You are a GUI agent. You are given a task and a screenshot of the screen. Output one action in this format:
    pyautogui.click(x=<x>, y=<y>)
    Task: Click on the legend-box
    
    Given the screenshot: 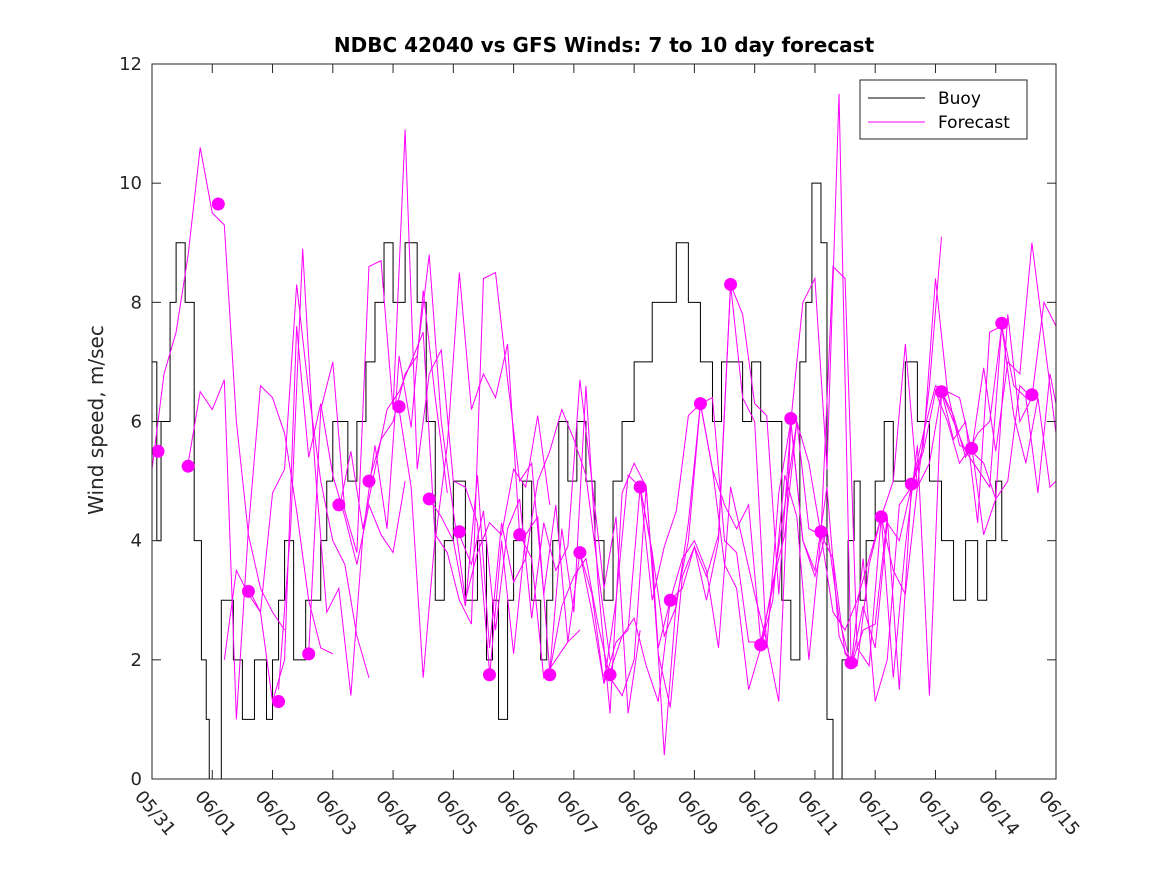 What is the action you would take?
    pyautogui.click(x=943, y=109)
    